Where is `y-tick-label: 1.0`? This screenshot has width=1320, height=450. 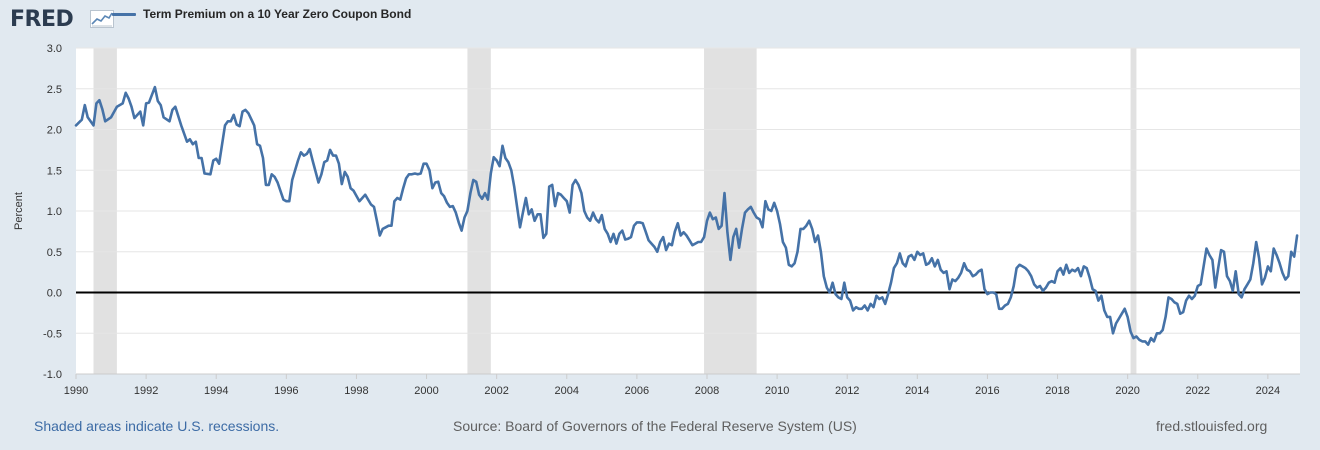
y-tick-label: 1.0 is located at coordinates (54, 212).